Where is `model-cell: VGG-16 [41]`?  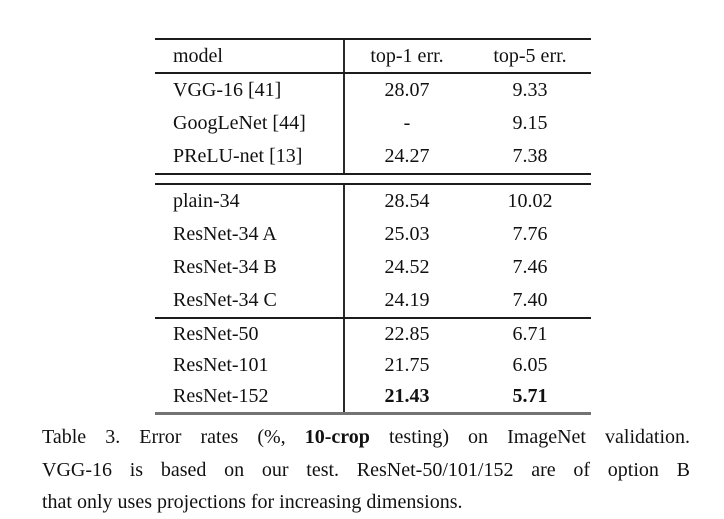 model-cell: VGG-16 [41] is located at coordinates (250, 90).